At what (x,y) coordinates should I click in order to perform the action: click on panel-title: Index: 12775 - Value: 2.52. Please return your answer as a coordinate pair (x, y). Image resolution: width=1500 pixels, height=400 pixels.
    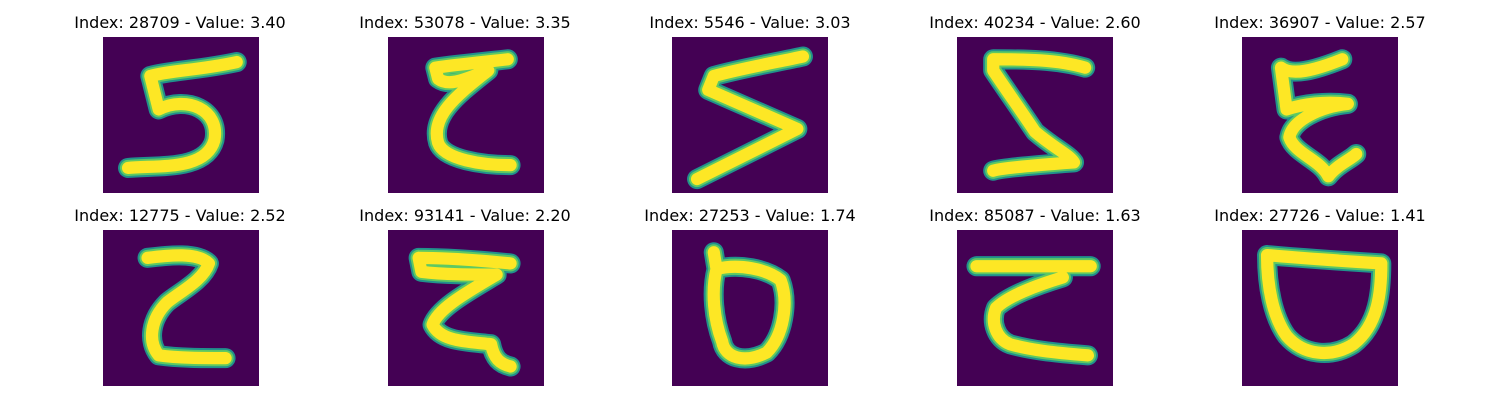
    Looking at the image, I should click on (180, 215).